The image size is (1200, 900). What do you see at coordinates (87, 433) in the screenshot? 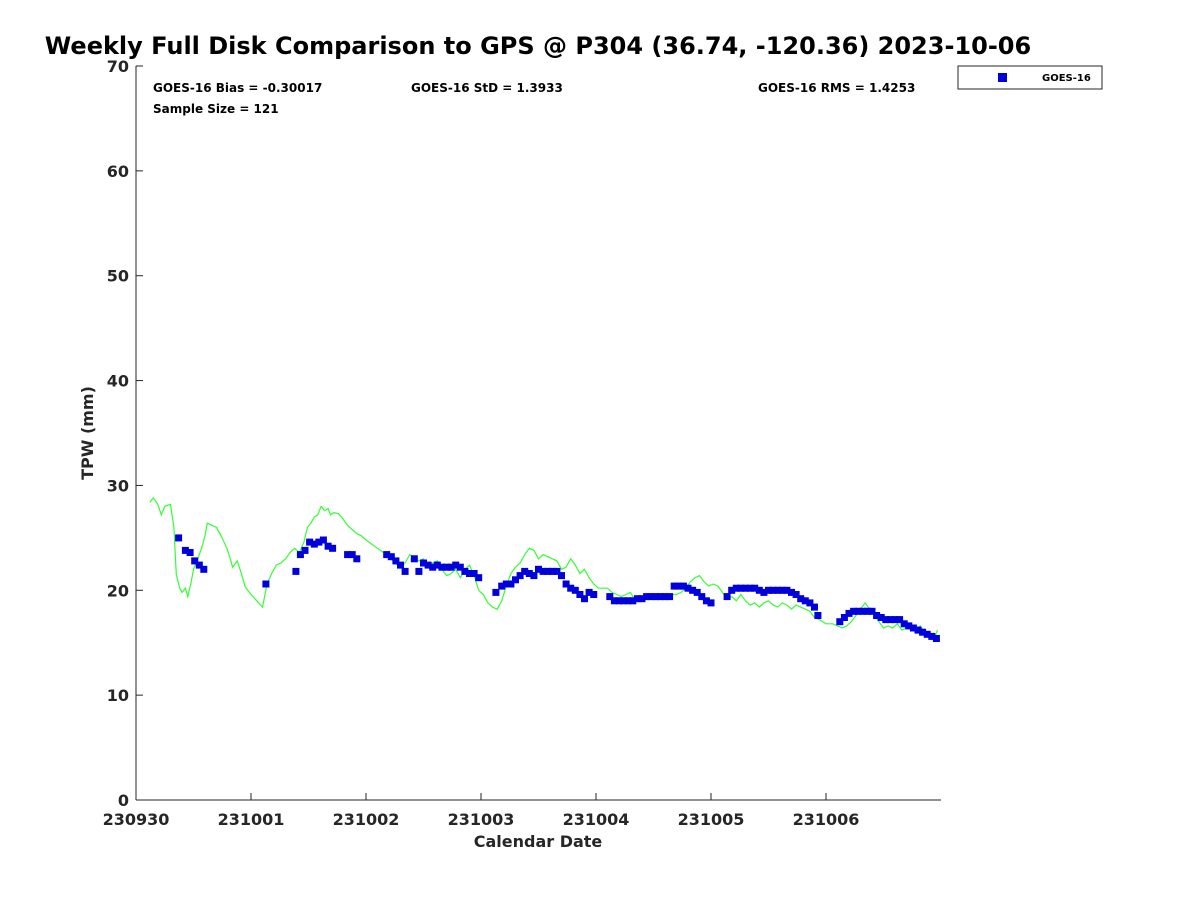
I see `y-axis-label: TPW (mm)` at bounding box center [87, 433].